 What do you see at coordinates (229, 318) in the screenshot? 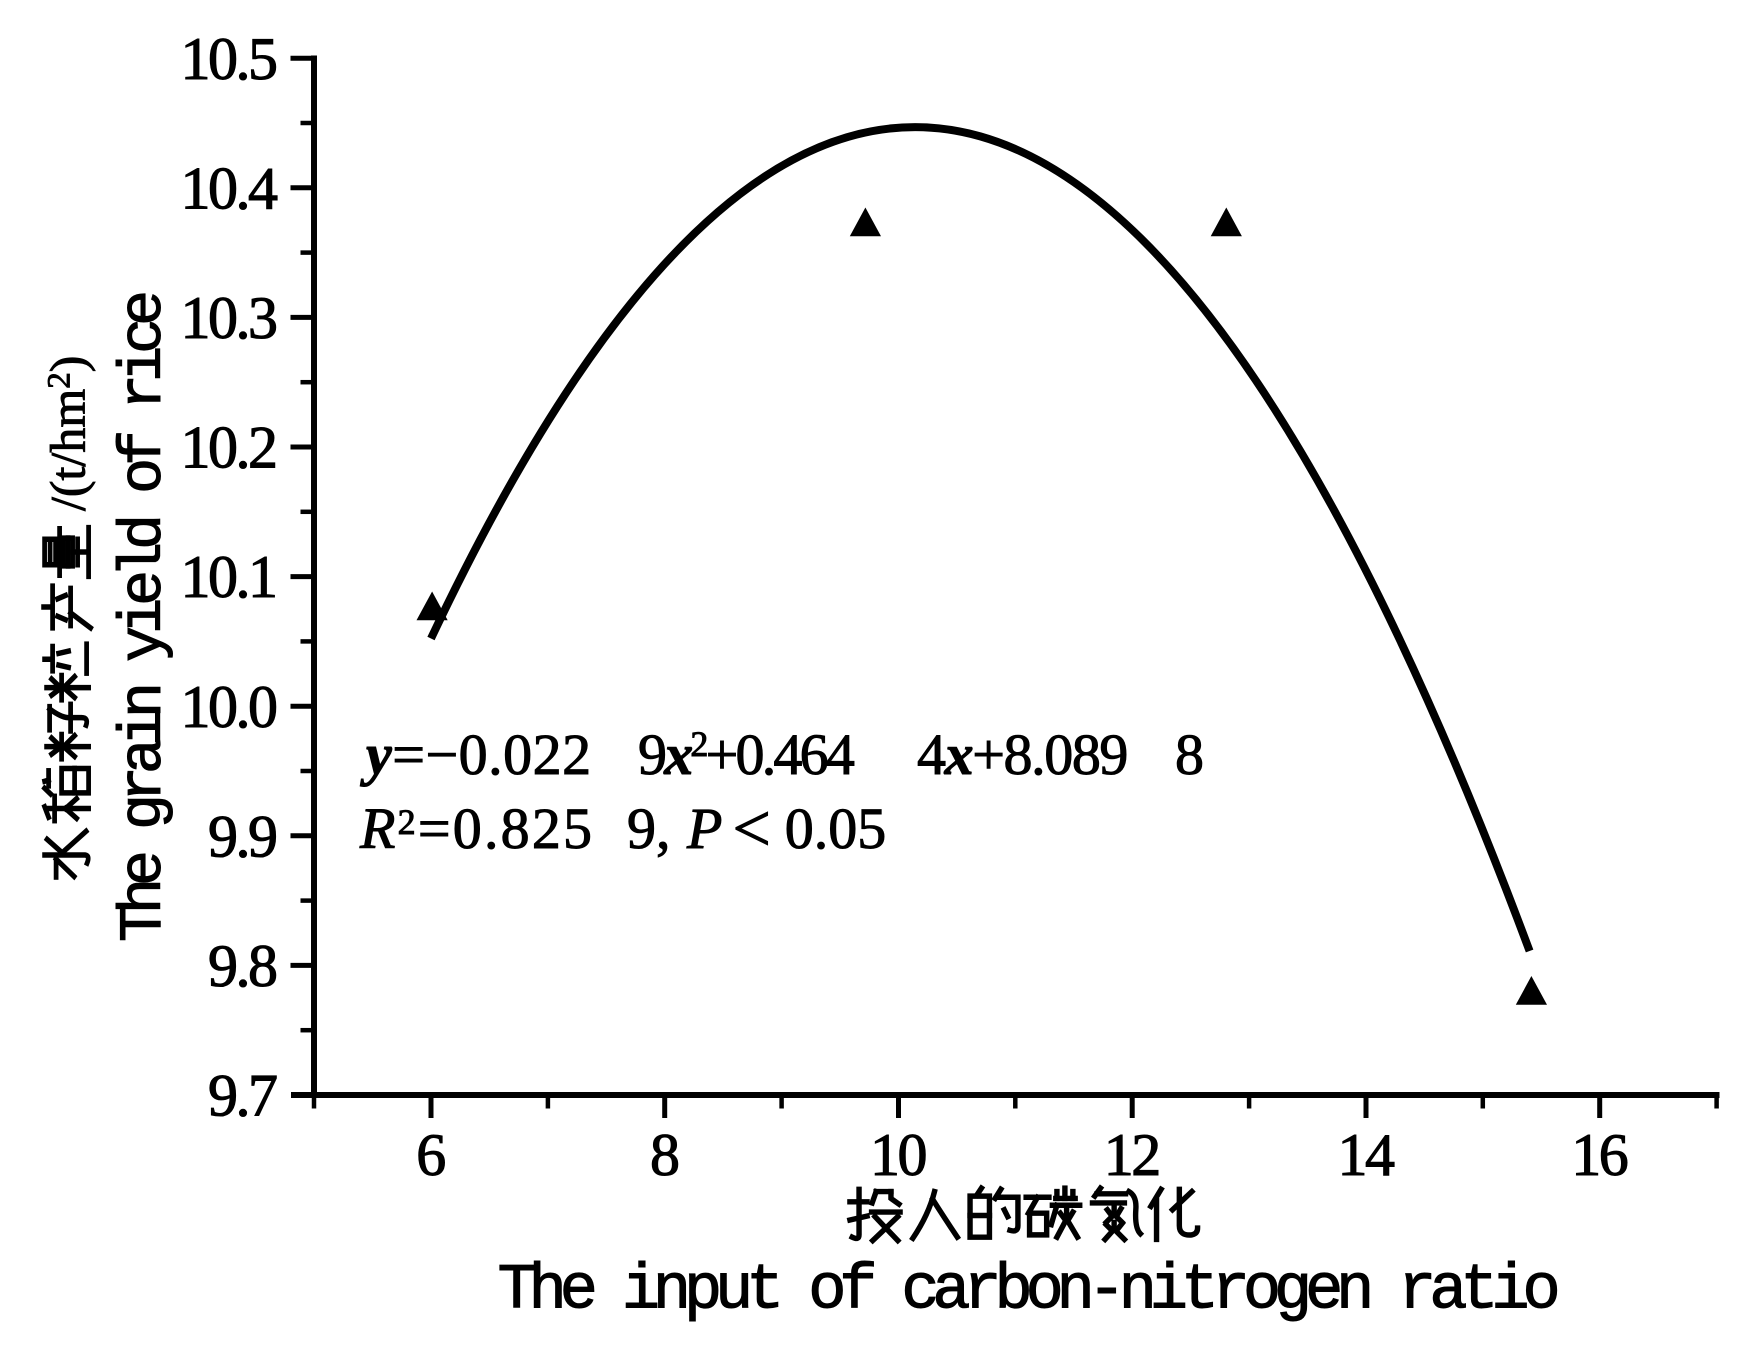
I see `svg-text: 10.3` at bounding box center [229, 318].